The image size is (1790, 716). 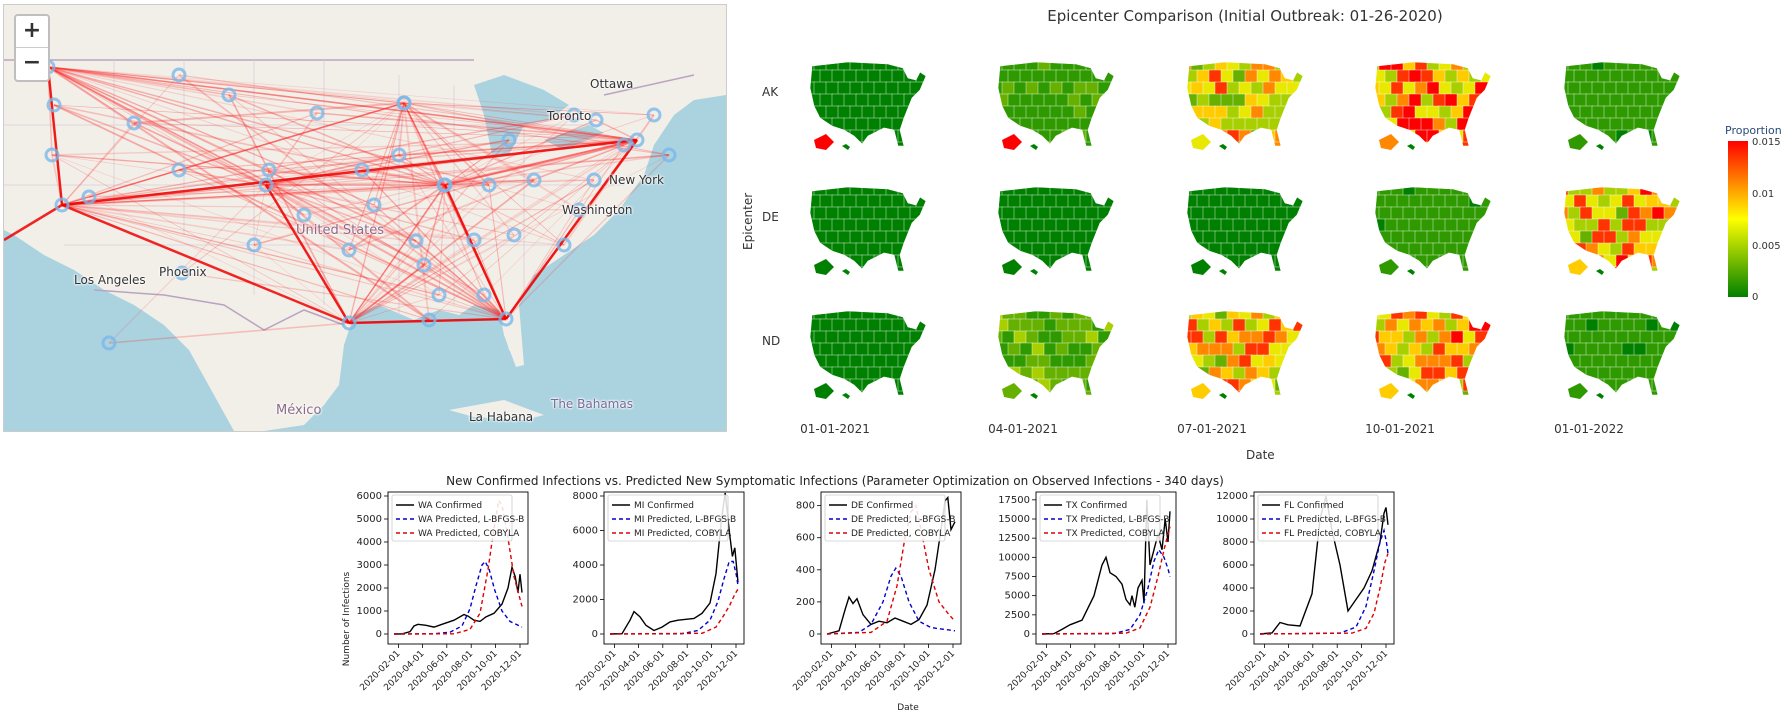 I want to click on legend-label: FL Confirmed, so click(x=1314, y=506).